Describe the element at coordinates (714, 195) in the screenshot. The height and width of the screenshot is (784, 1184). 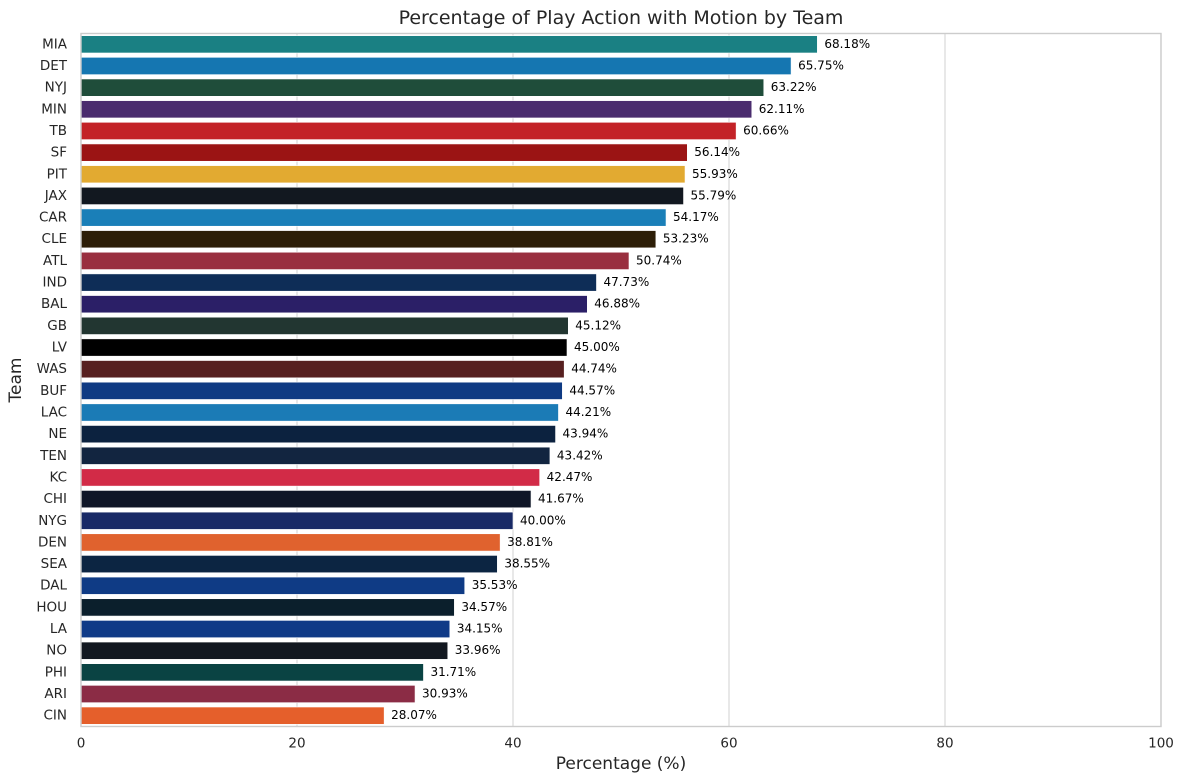
I see `data-label: 55.79%` at that location.